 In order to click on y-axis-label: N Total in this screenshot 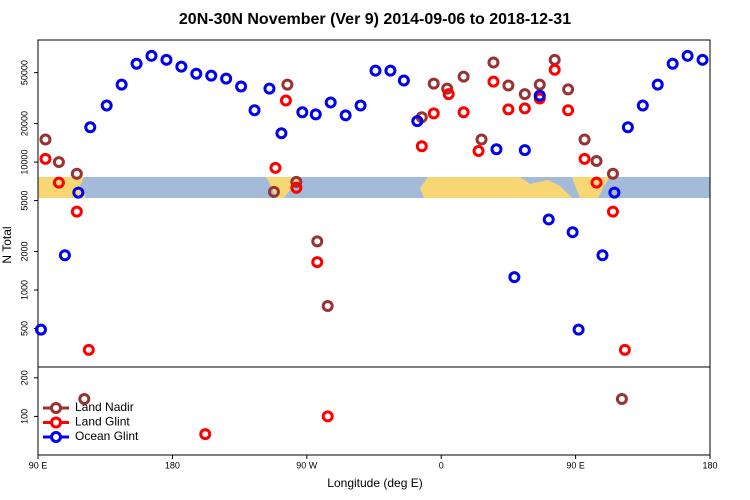, I will do `click(7, 244)`.